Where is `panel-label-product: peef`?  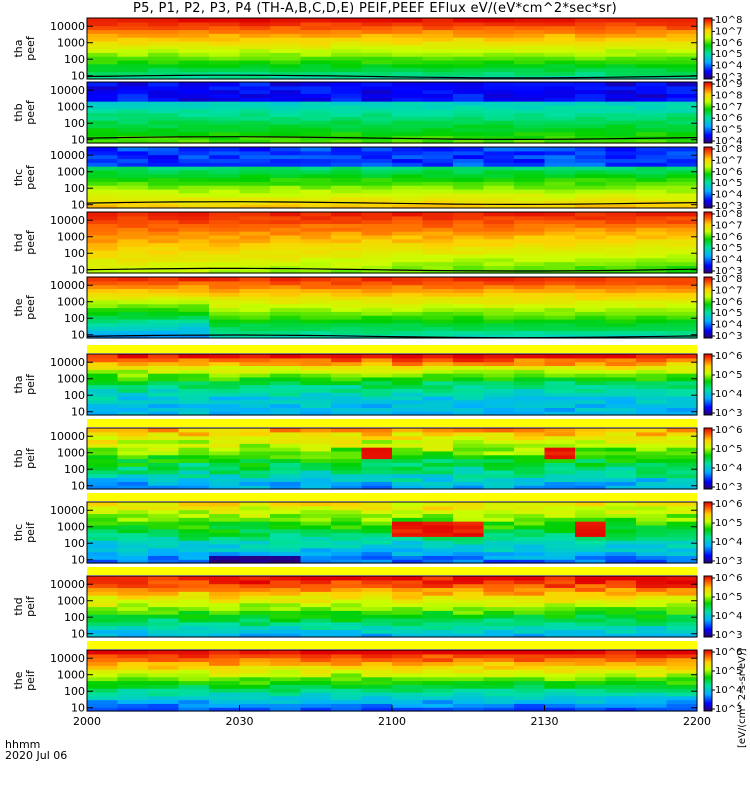
panel-label-product: peef is located at coordinates (30, 307).